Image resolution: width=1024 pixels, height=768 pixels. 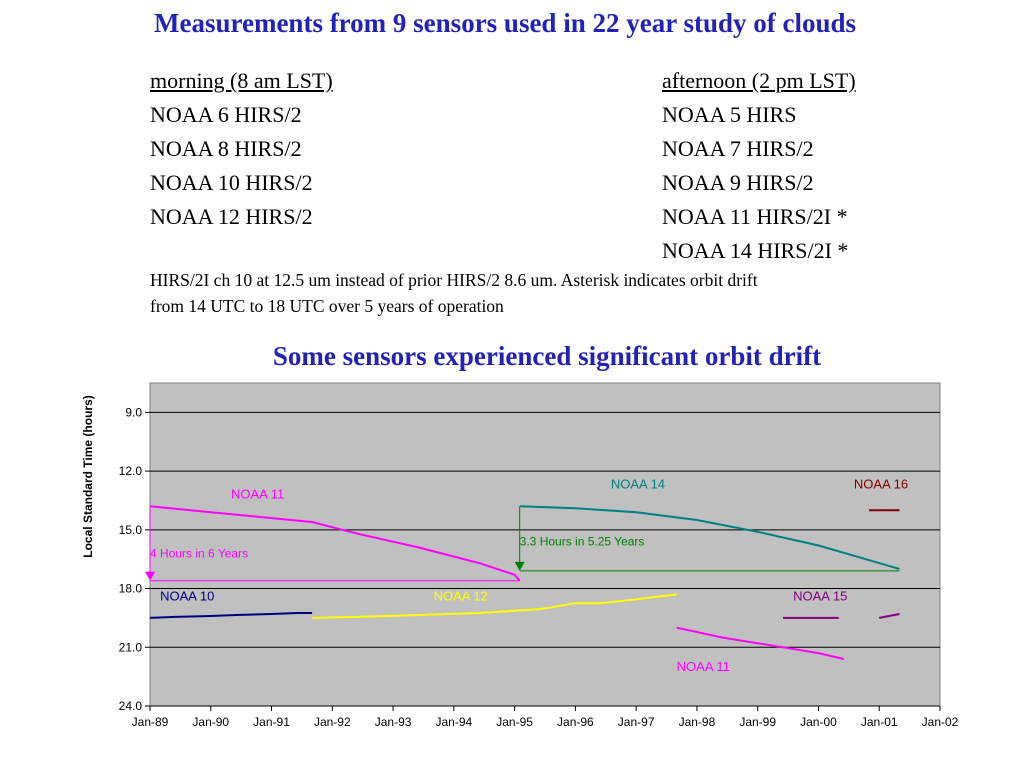 I want to click on y-tick-label: 9.0, so click(x=133, y=412).